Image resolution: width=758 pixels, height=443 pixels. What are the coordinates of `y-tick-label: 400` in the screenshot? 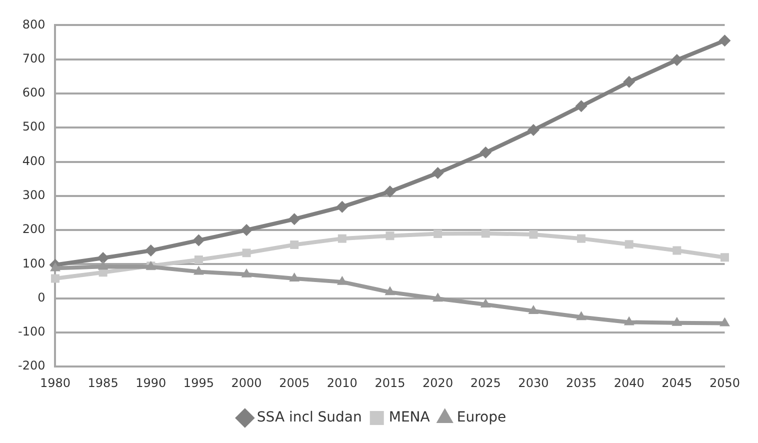 It's located at (34, 161).